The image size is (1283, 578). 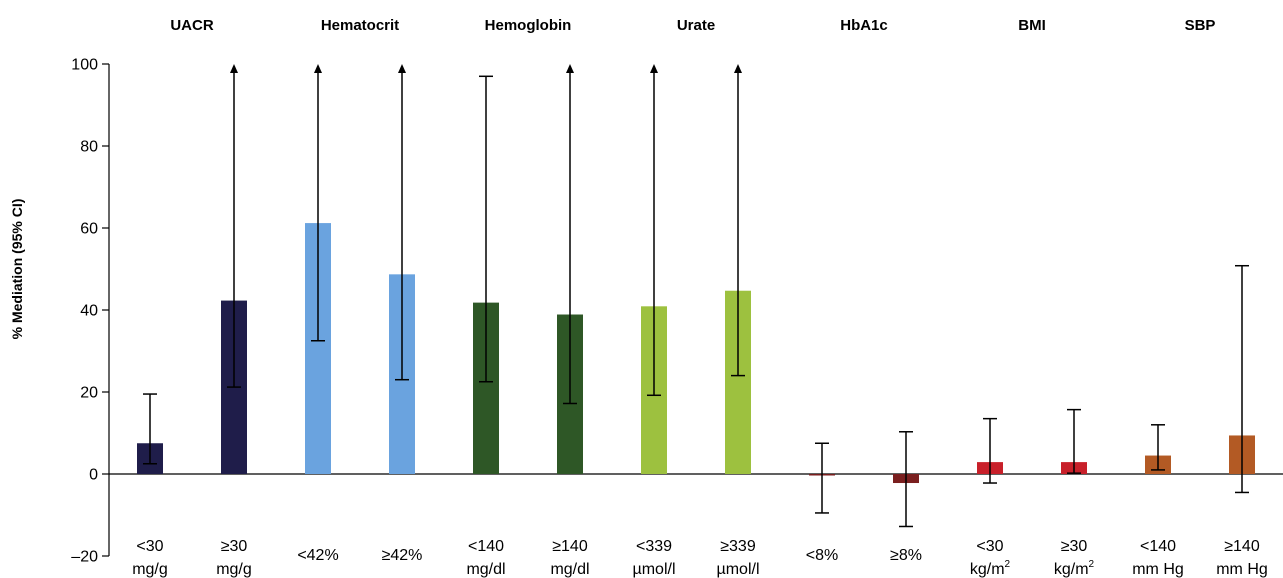 I want to click on category-label: <42%, so click(x=317, y=555).